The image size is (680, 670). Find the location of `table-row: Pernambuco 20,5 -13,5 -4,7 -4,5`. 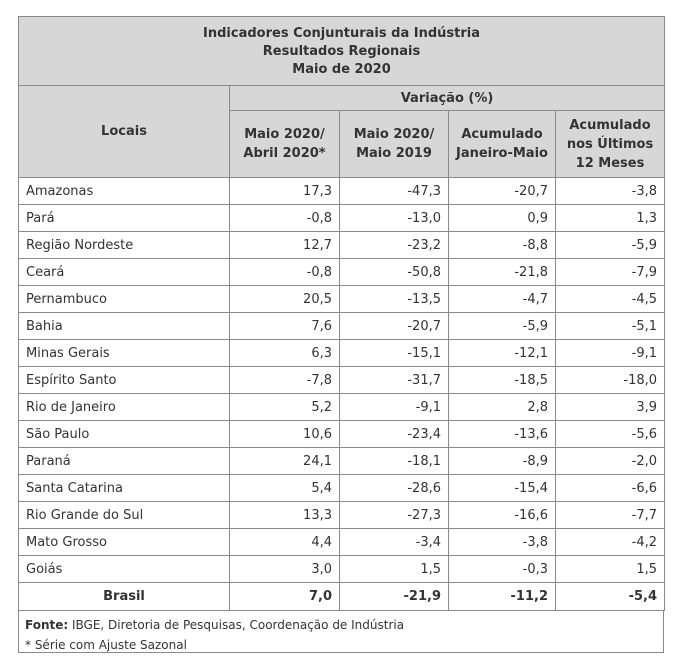

table-row: Pernambuco 20,5 -13,5 -4,7 -4,5 is located at coordinates (342, 299).